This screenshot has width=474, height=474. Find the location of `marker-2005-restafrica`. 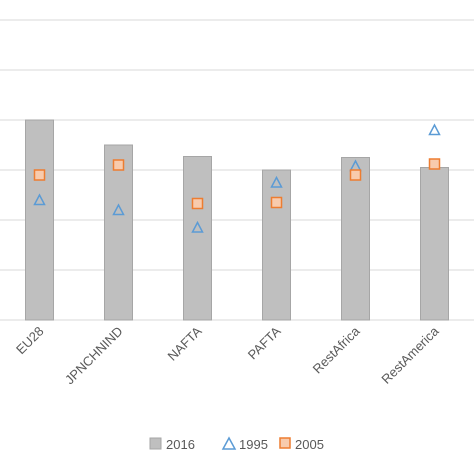

marker-2005-restafrica is located at coordinates (355, 175).